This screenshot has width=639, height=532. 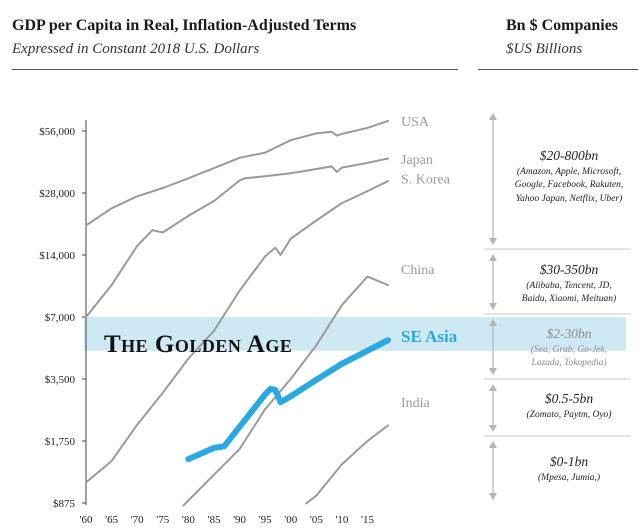 I want to click on x-tick-label: '15, so click(x=367, y=520).